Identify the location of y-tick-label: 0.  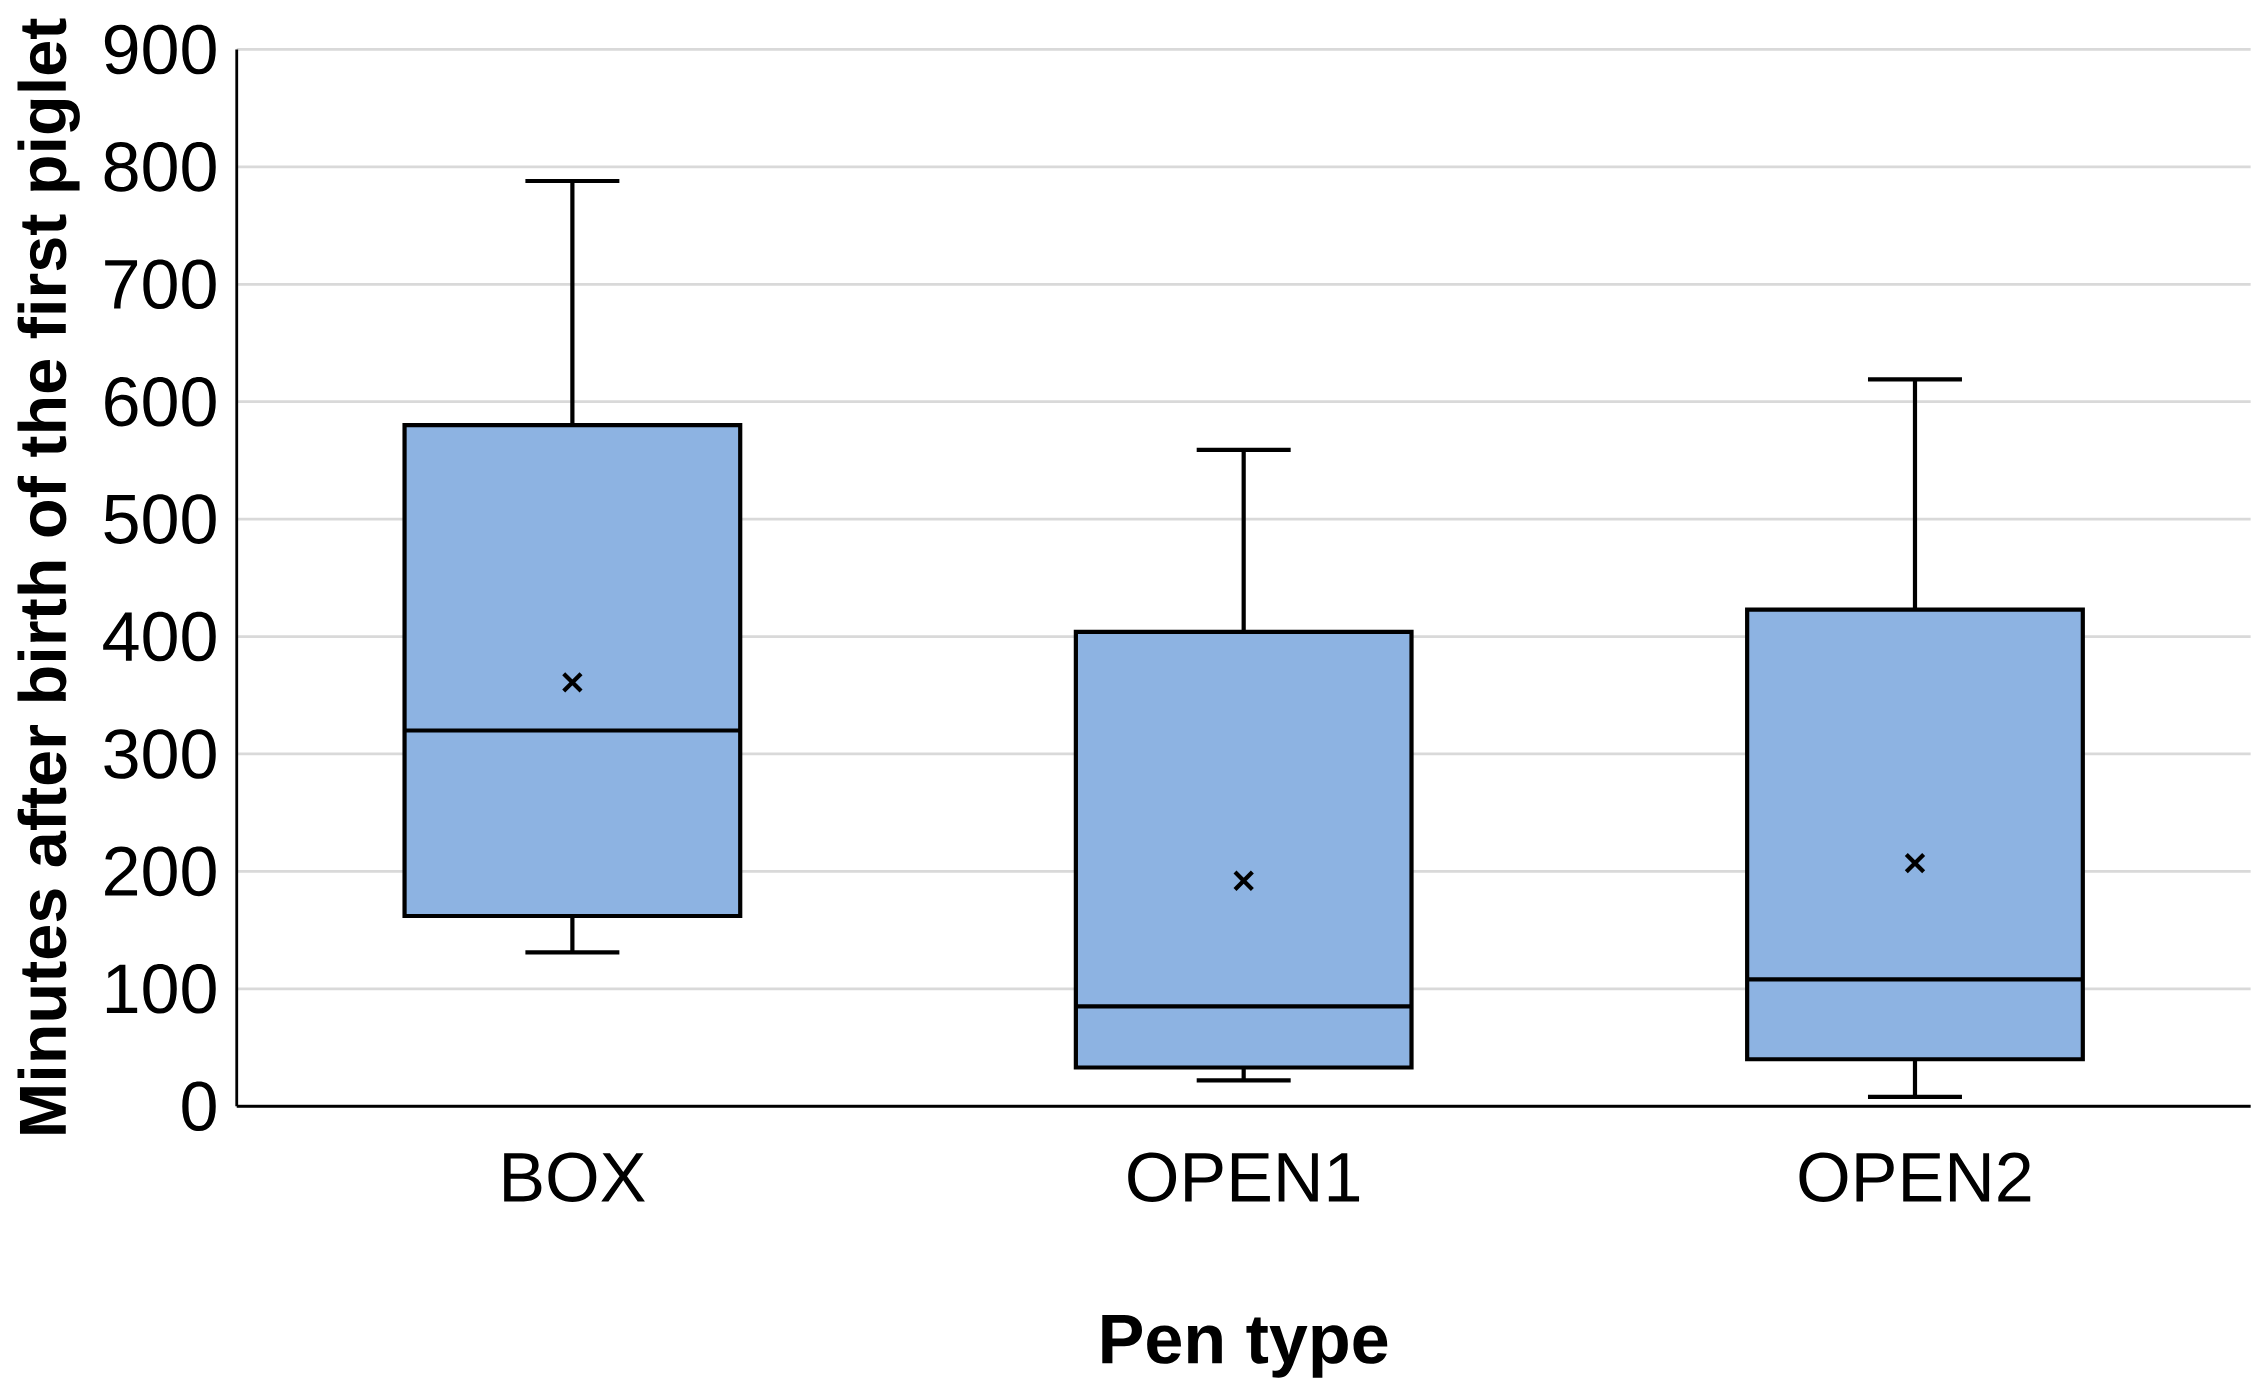
(199, 1106).